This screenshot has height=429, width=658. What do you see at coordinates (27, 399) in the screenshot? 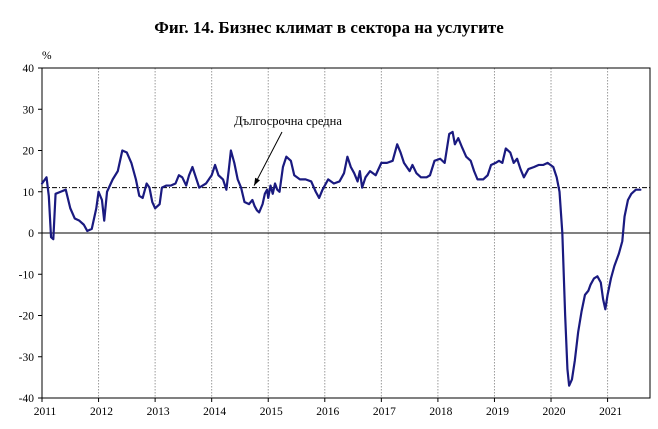
I see `y-tick-label: -40` at bounding box center [27, 399].